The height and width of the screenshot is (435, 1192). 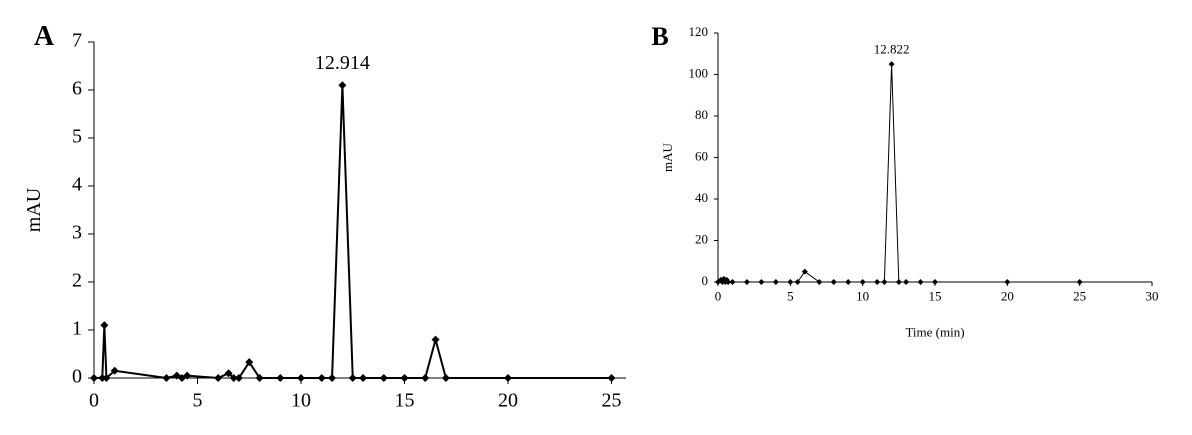 What do you see at coordinates (934, 332) in the screenshot?
I see `x-axis-label: Time (min)` at bounding box center [934, 332].